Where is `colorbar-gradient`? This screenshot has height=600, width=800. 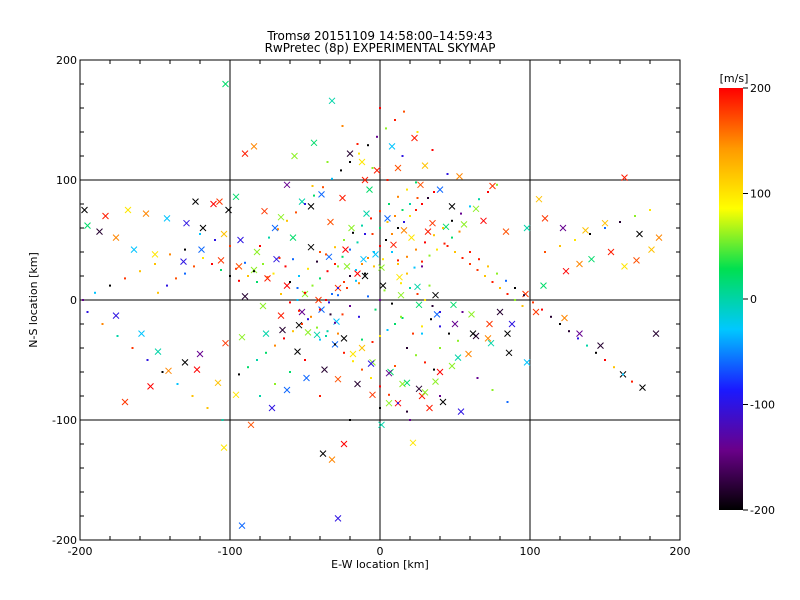
colorbar-gradient is located at coordinates (731, 299).